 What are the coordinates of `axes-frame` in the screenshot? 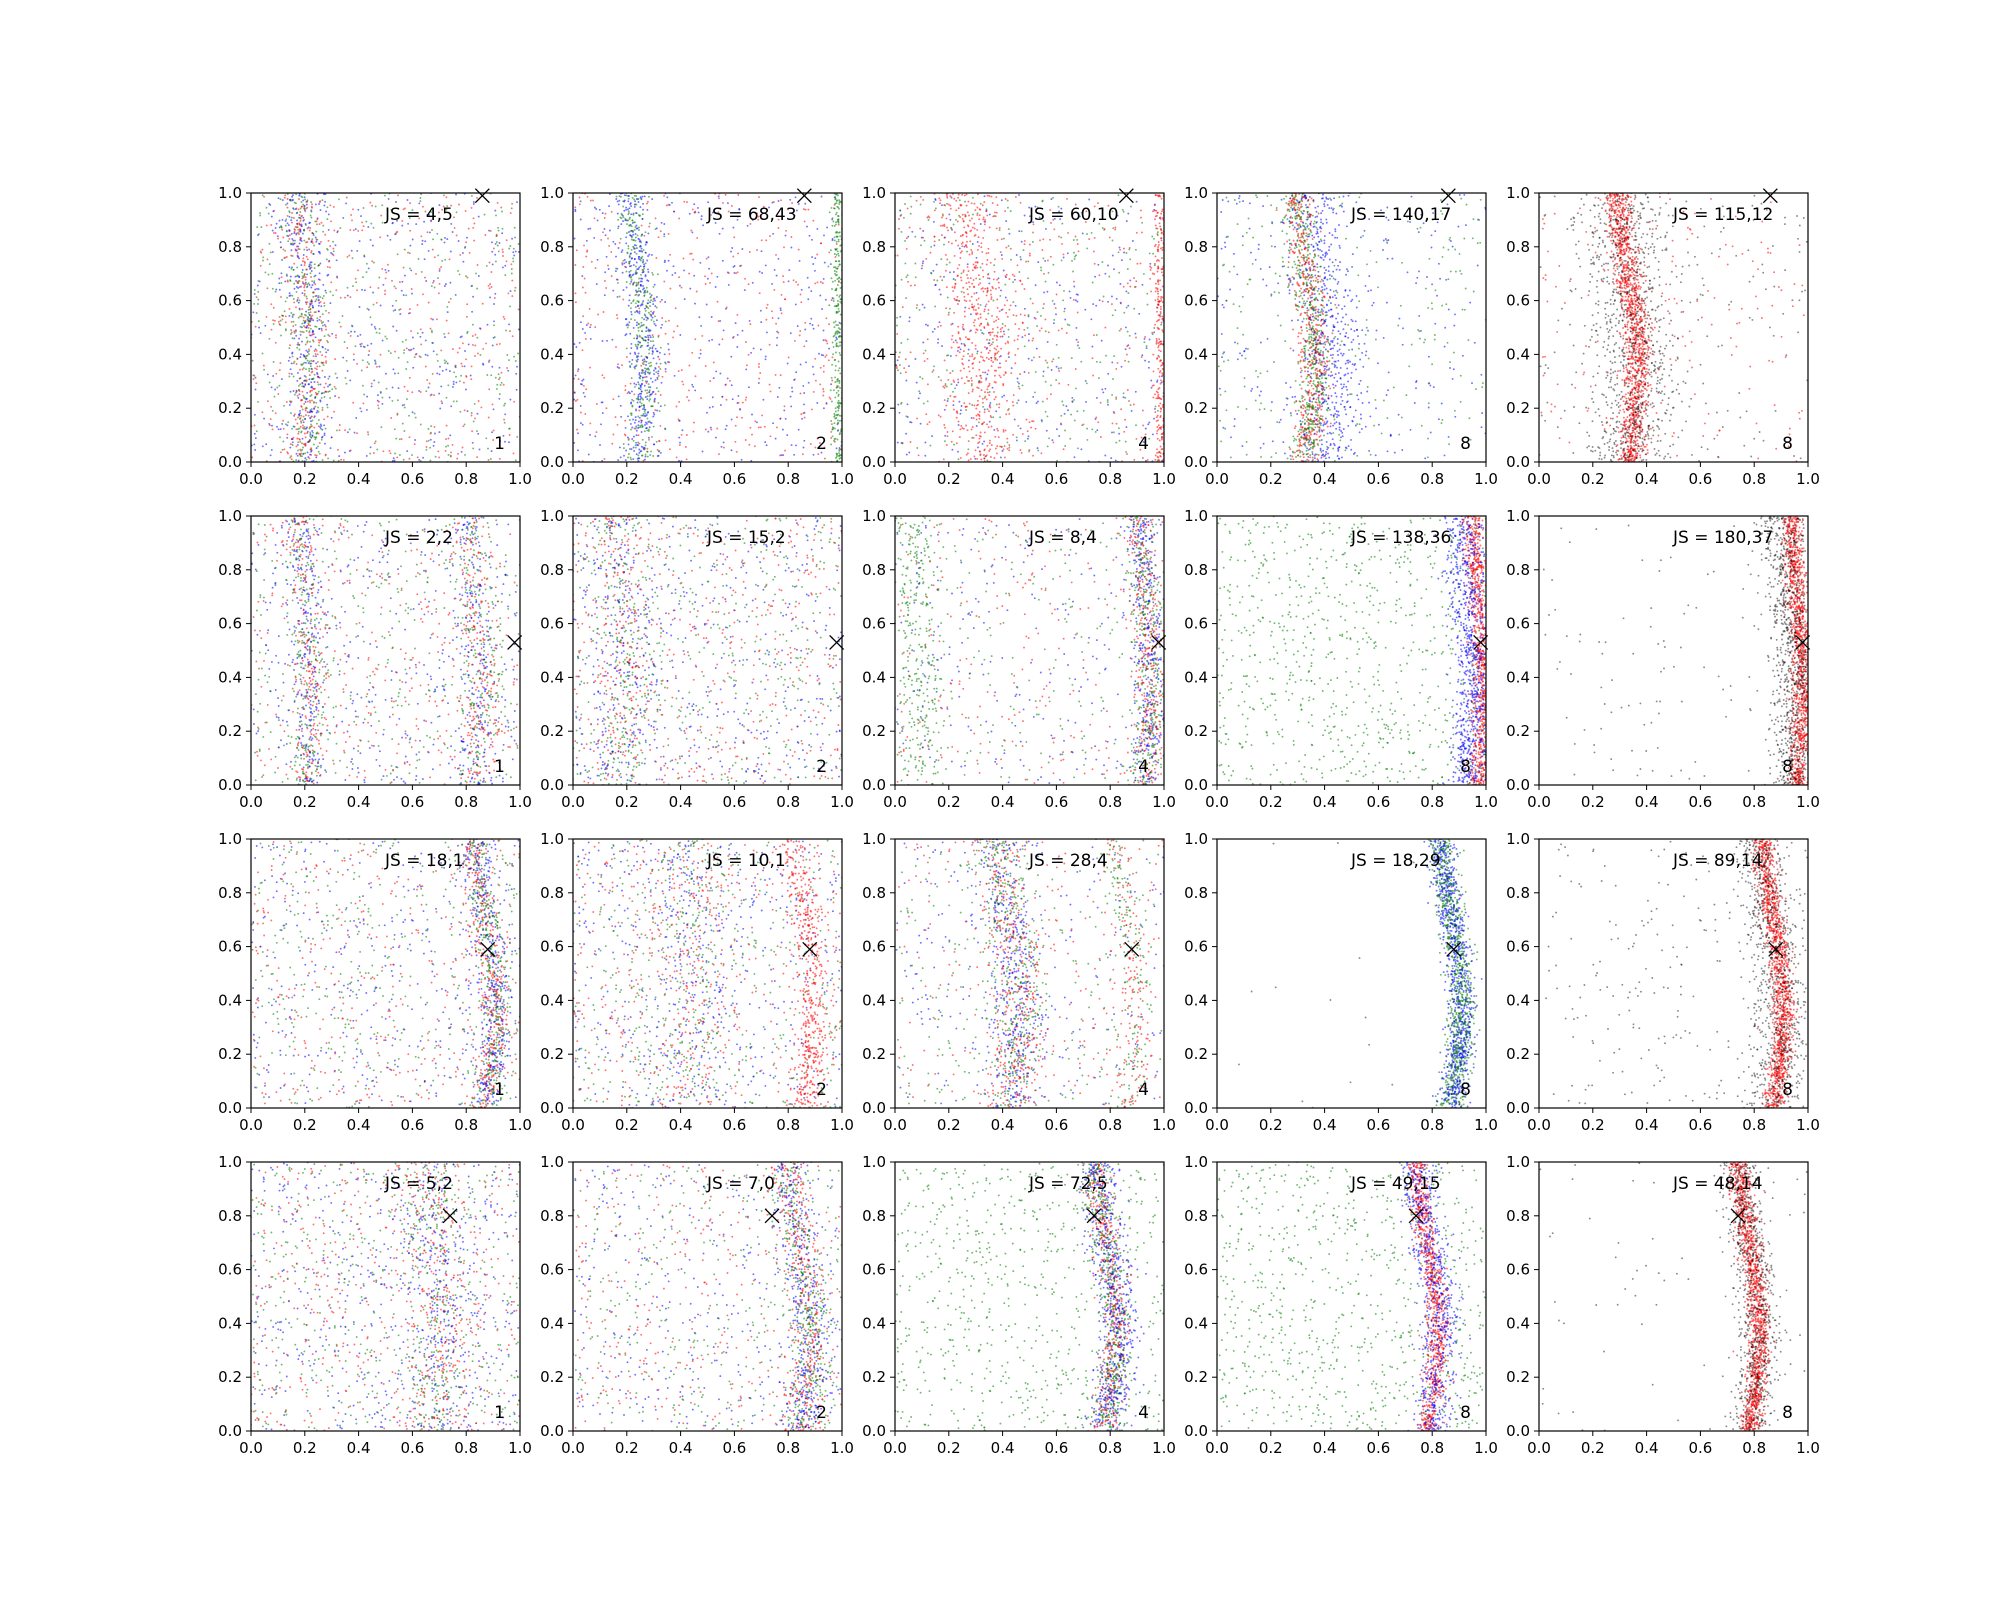 It's located at (707, 327).